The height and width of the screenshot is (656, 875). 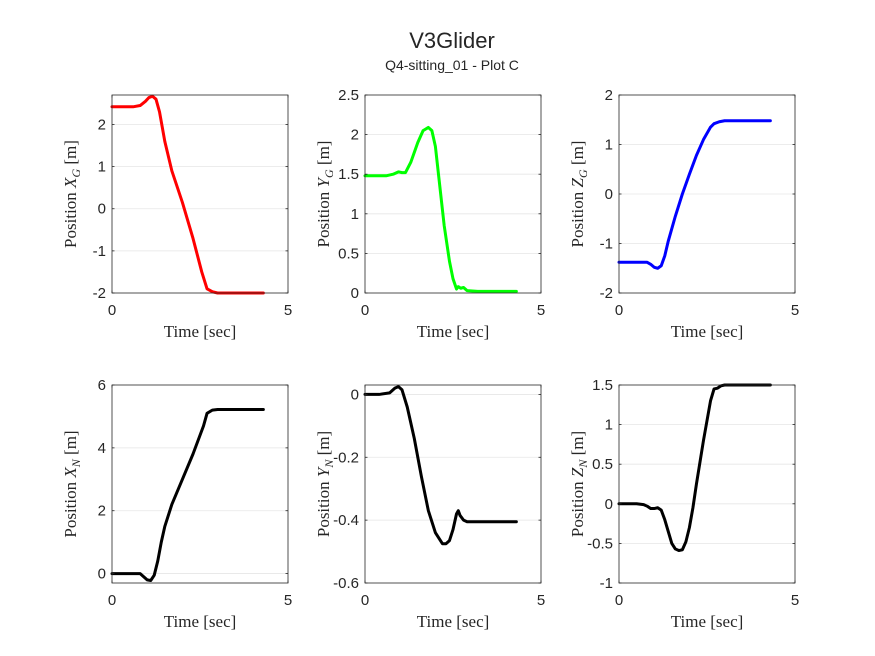 I want to click on plot-yn: -0.6 -0.4 -0.2 0 0 5 Time [sec] Position YN [m], so click(x=429, y=507).